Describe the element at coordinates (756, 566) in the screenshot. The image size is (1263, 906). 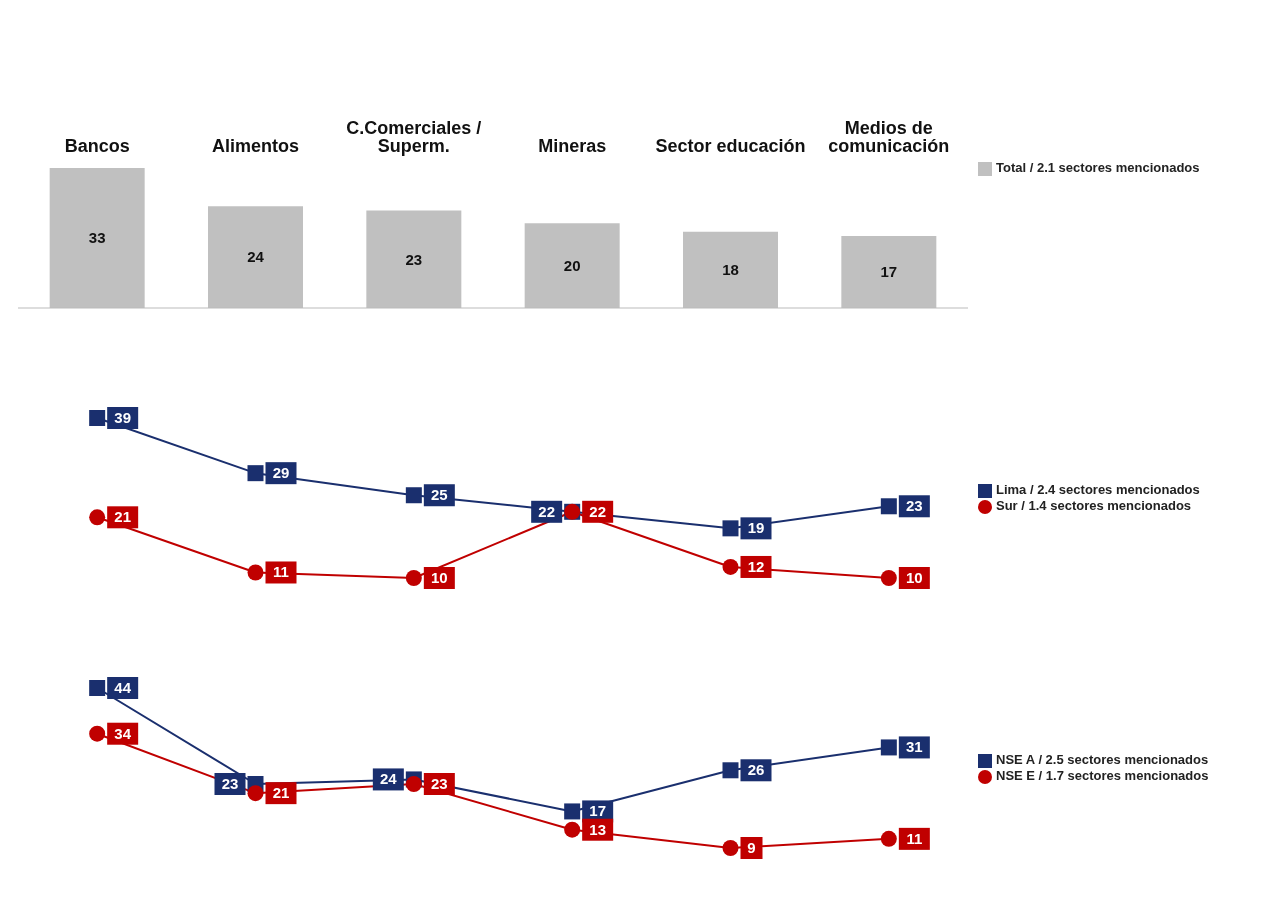
I see `data-label: 12` at that location.